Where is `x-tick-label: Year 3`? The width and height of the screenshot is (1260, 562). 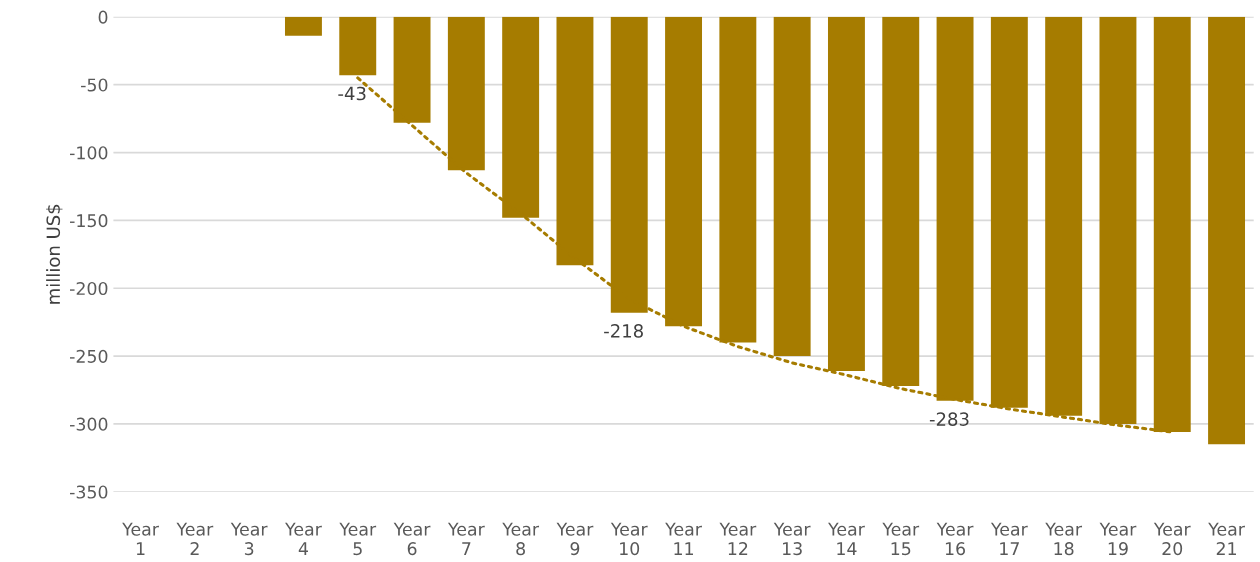 x-tick-label: Year 3 is located at coordinates (249, 539).